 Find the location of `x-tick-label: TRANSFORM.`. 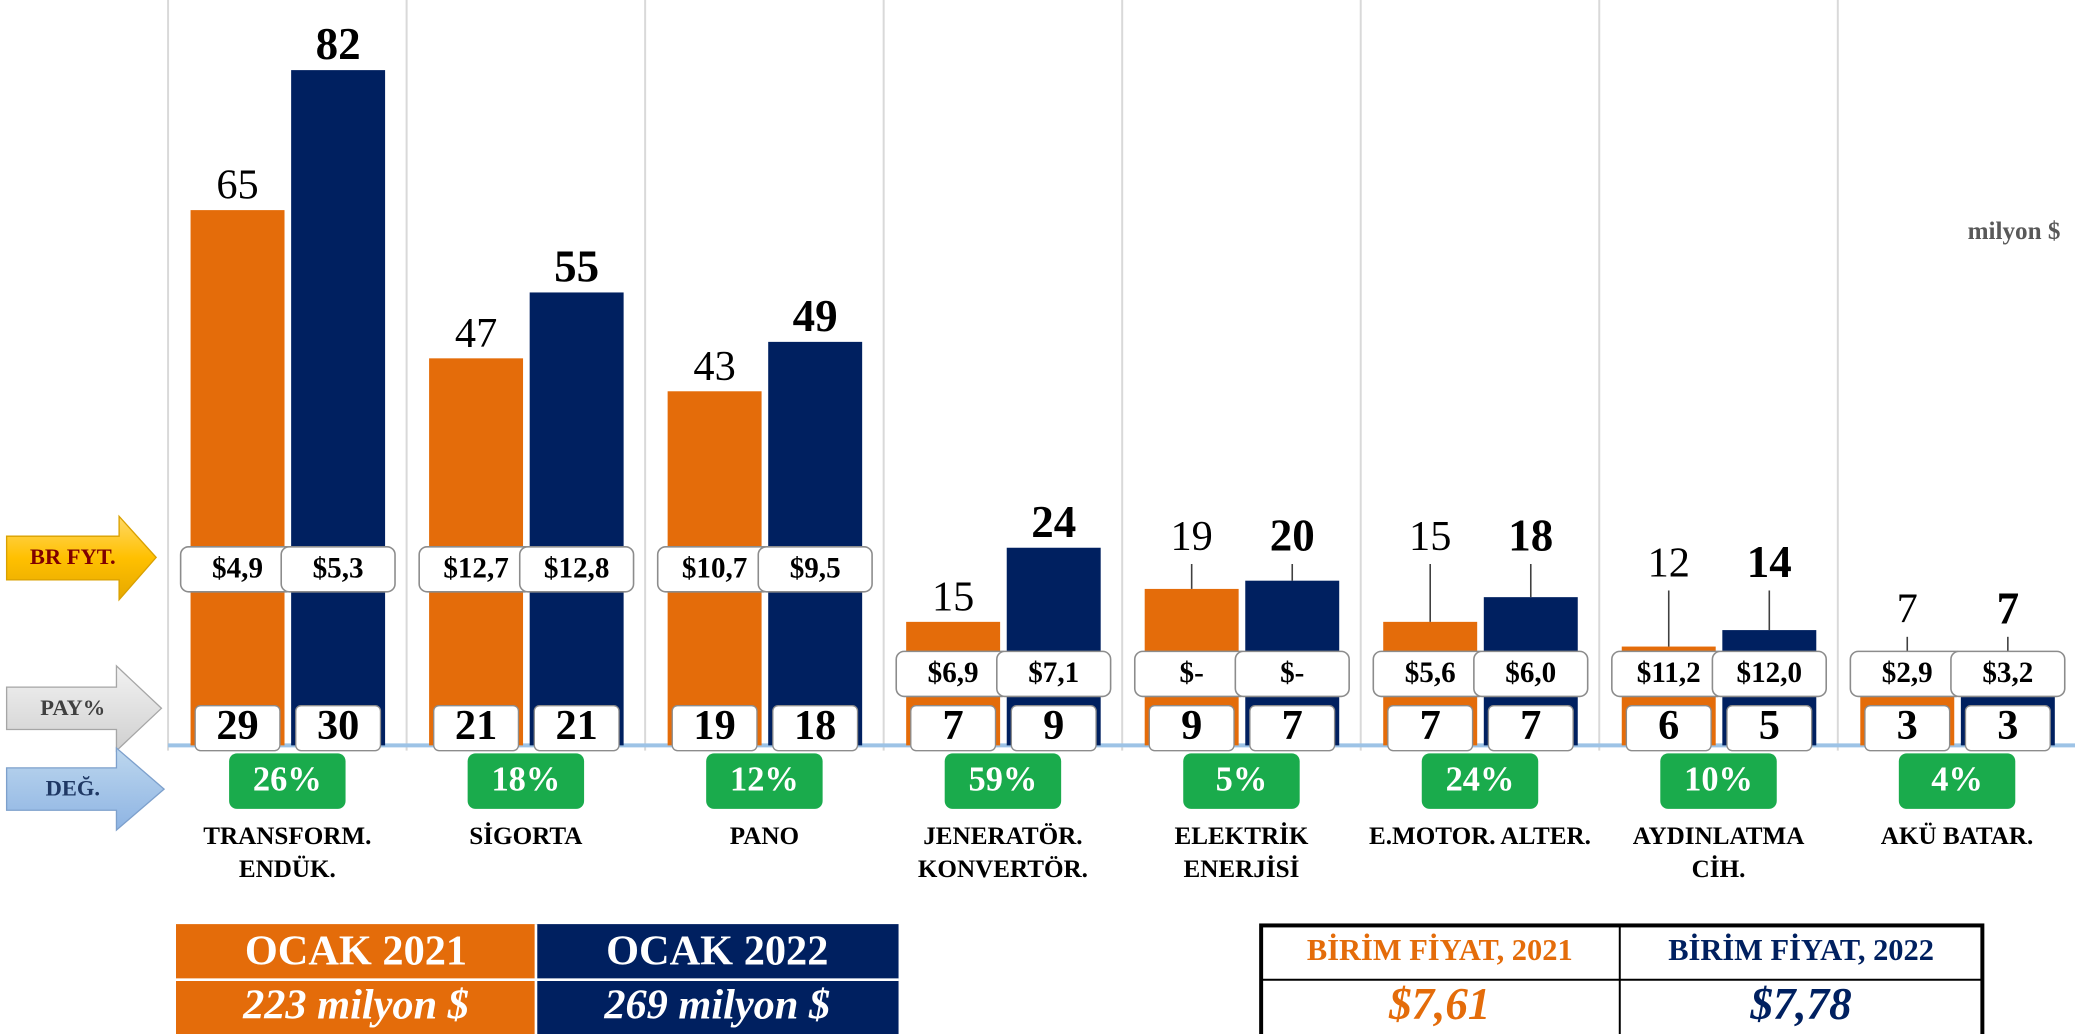

x-tick-label: TRANSFORM. is located at coordinates (287, 836).